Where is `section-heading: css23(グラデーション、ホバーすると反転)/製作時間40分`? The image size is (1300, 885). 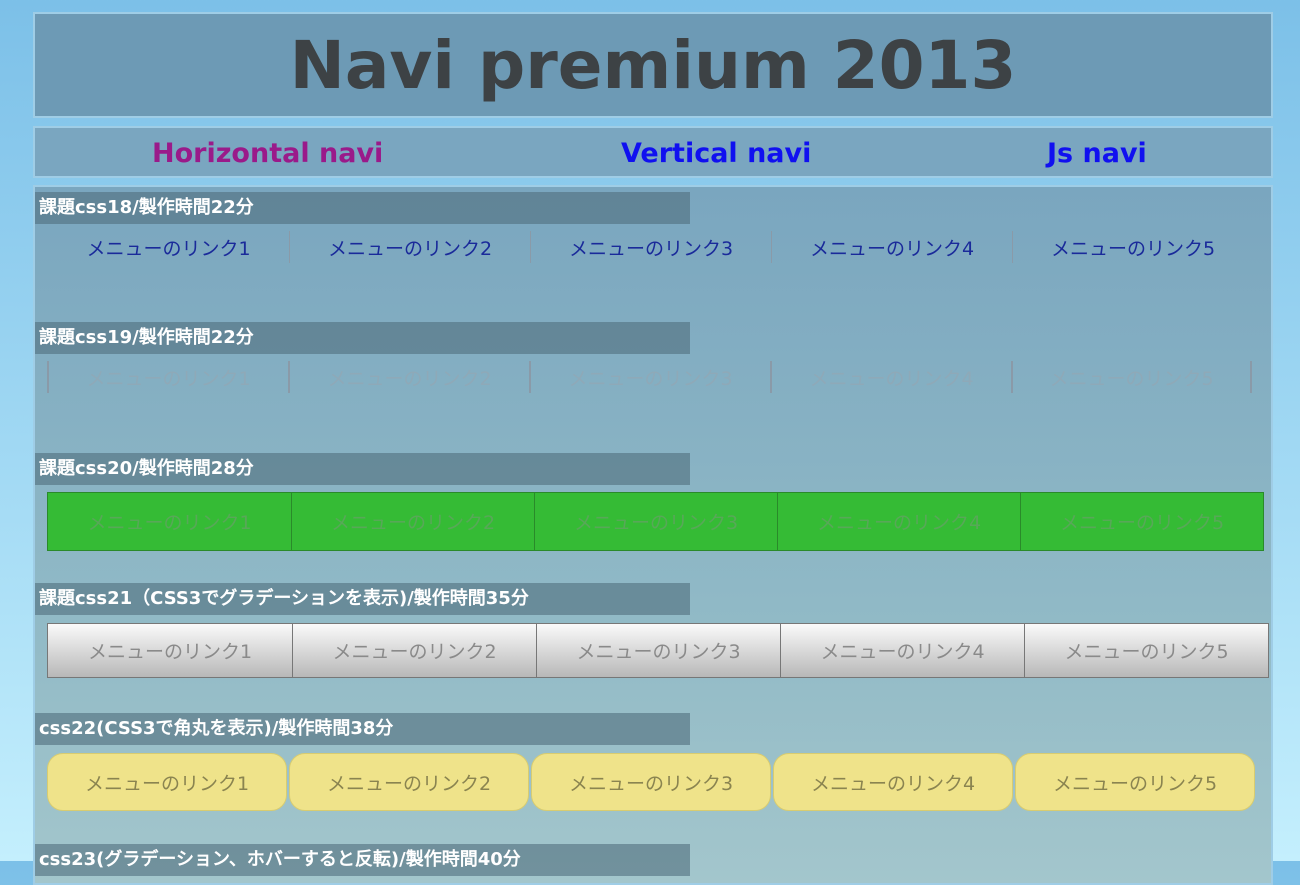 section-heading: css23(グラデーション、ホバーすると反転)/製作時間40分 is located at coordinates (362, 860).